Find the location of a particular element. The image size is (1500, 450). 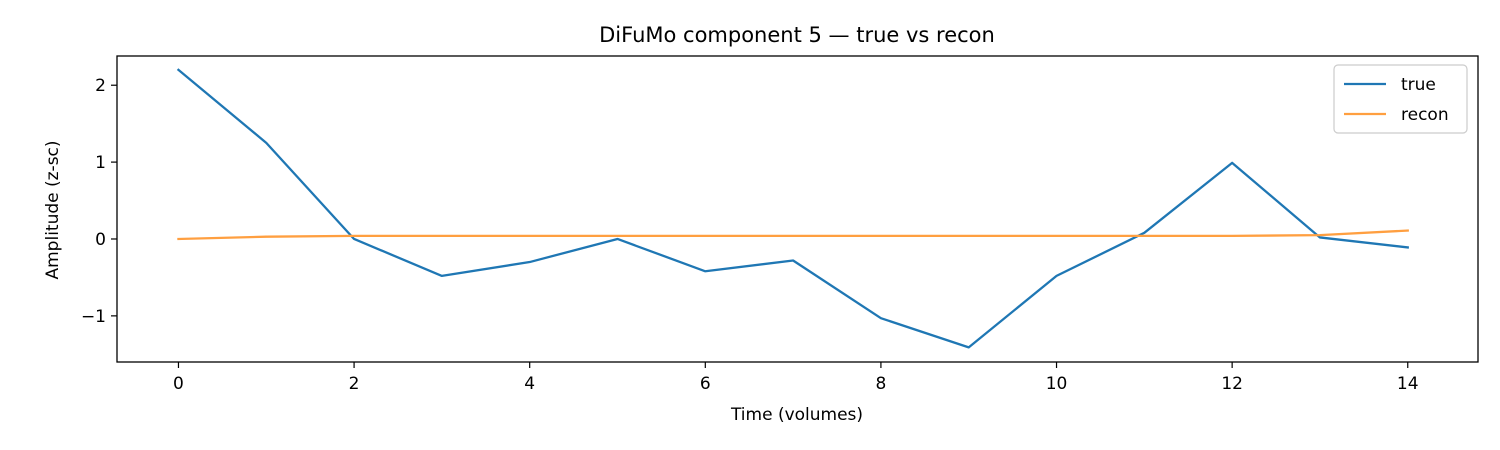

legend: true recon is located at coordinates (1400, 99).